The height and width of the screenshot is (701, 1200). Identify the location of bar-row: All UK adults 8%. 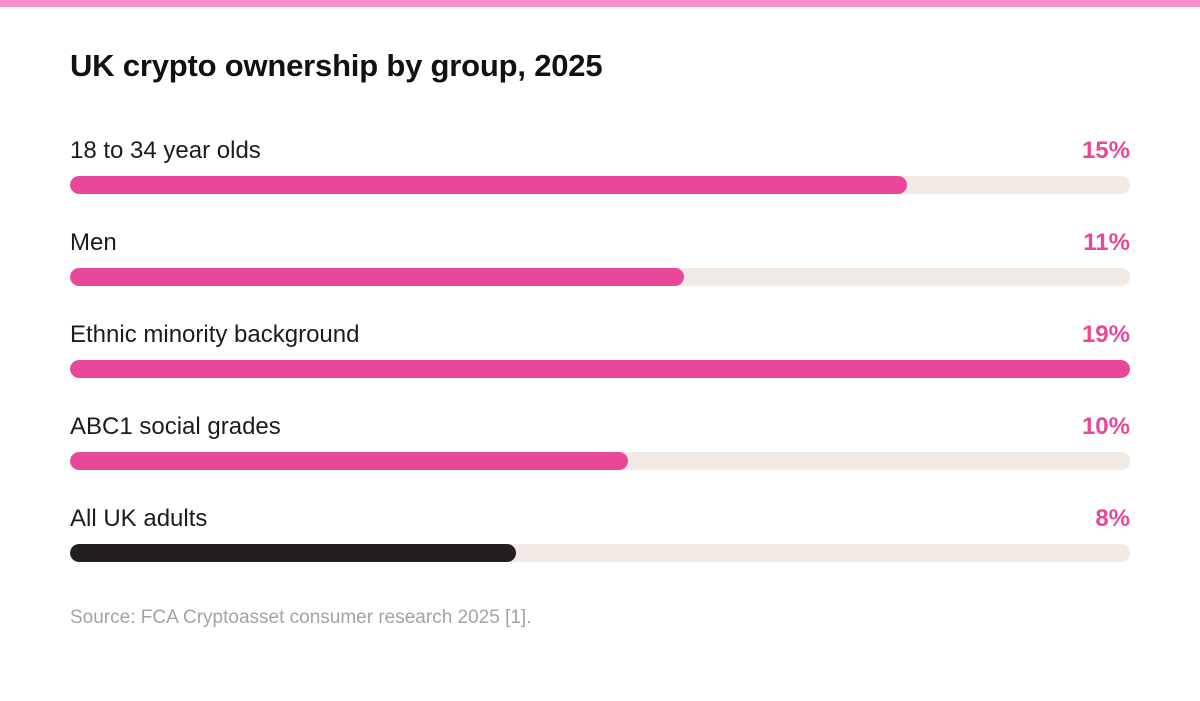
(600, 548).